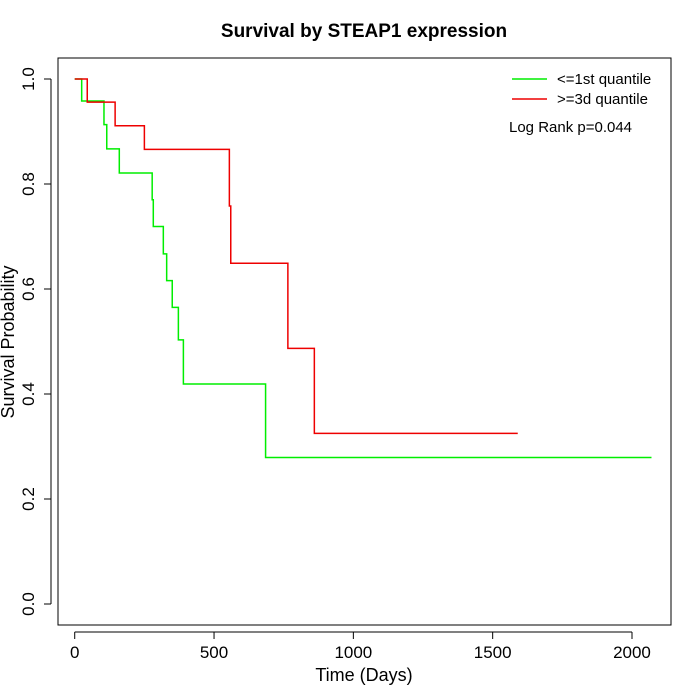  What do you see at coordinates (363, 675) in the screenshot?
I see `x-axis-label: Time (Days)` at bounding box center [363, 675].